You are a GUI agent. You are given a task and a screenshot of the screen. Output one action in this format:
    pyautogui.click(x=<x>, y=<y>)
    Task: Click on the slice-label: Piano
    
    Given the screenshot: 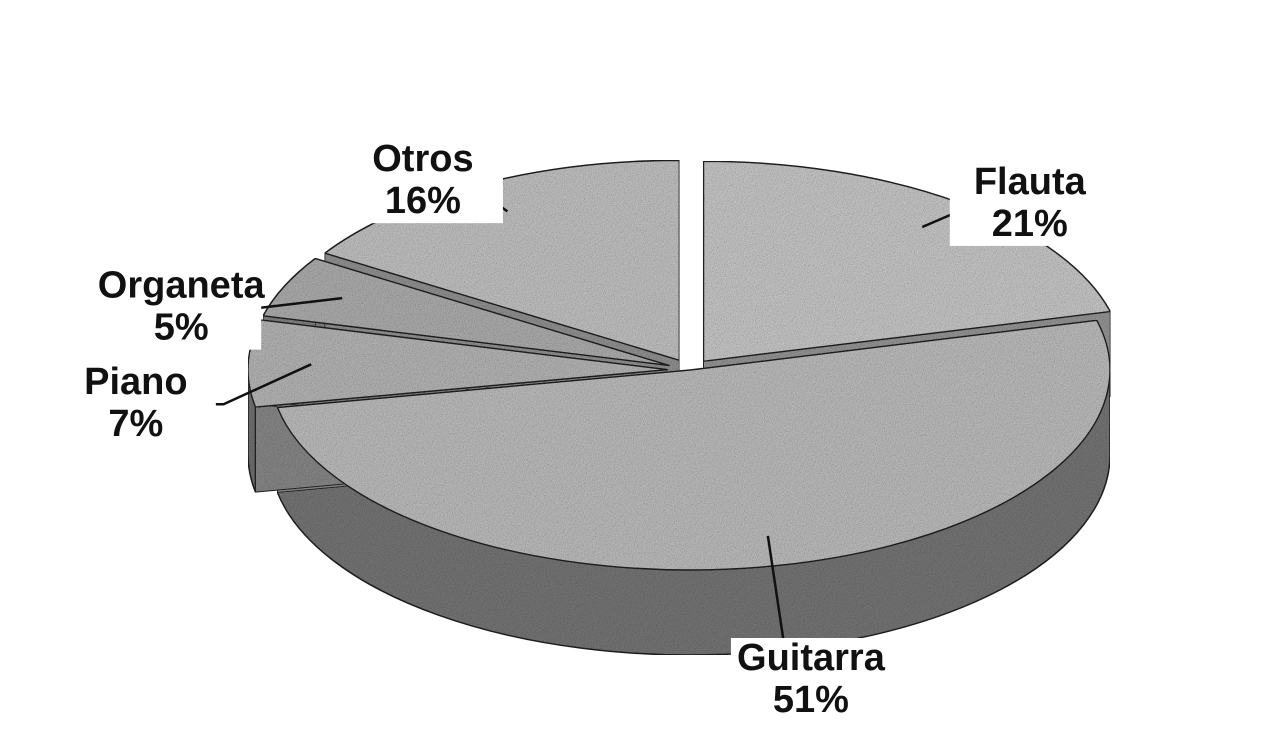 What is the action you would take?
    pyautogui.click(x=135, y=382)
    